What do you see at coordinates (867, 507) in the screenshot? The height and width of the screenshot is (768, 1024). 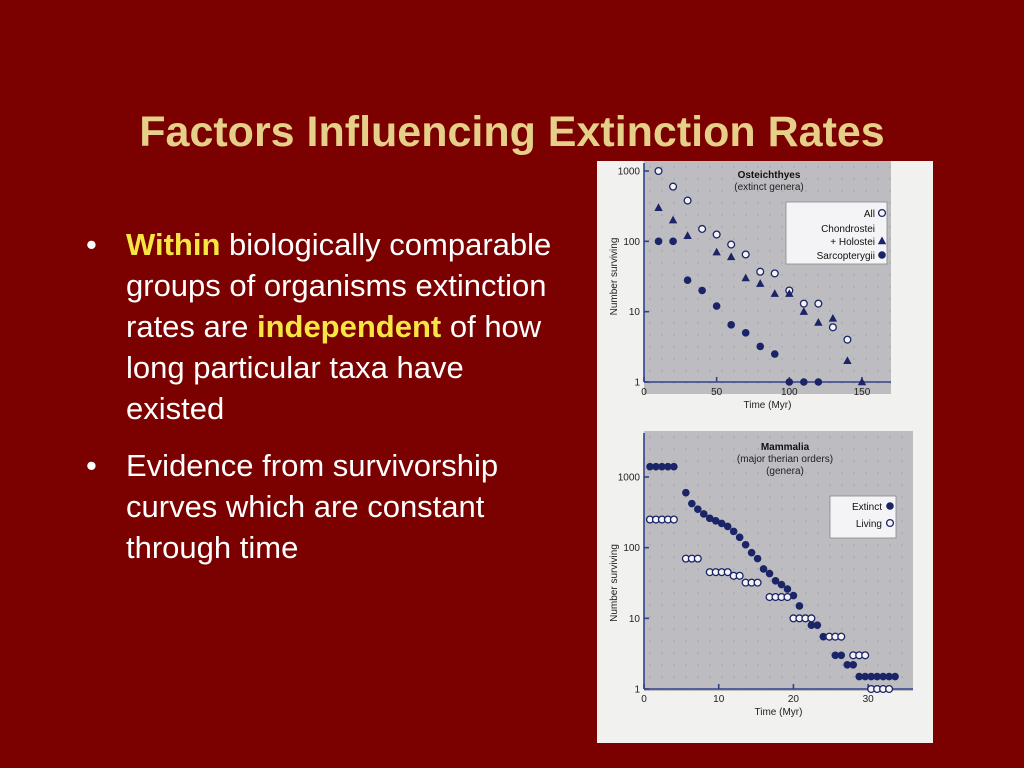 I see `legend-label: Extinct` at bounding box center [867, 507].